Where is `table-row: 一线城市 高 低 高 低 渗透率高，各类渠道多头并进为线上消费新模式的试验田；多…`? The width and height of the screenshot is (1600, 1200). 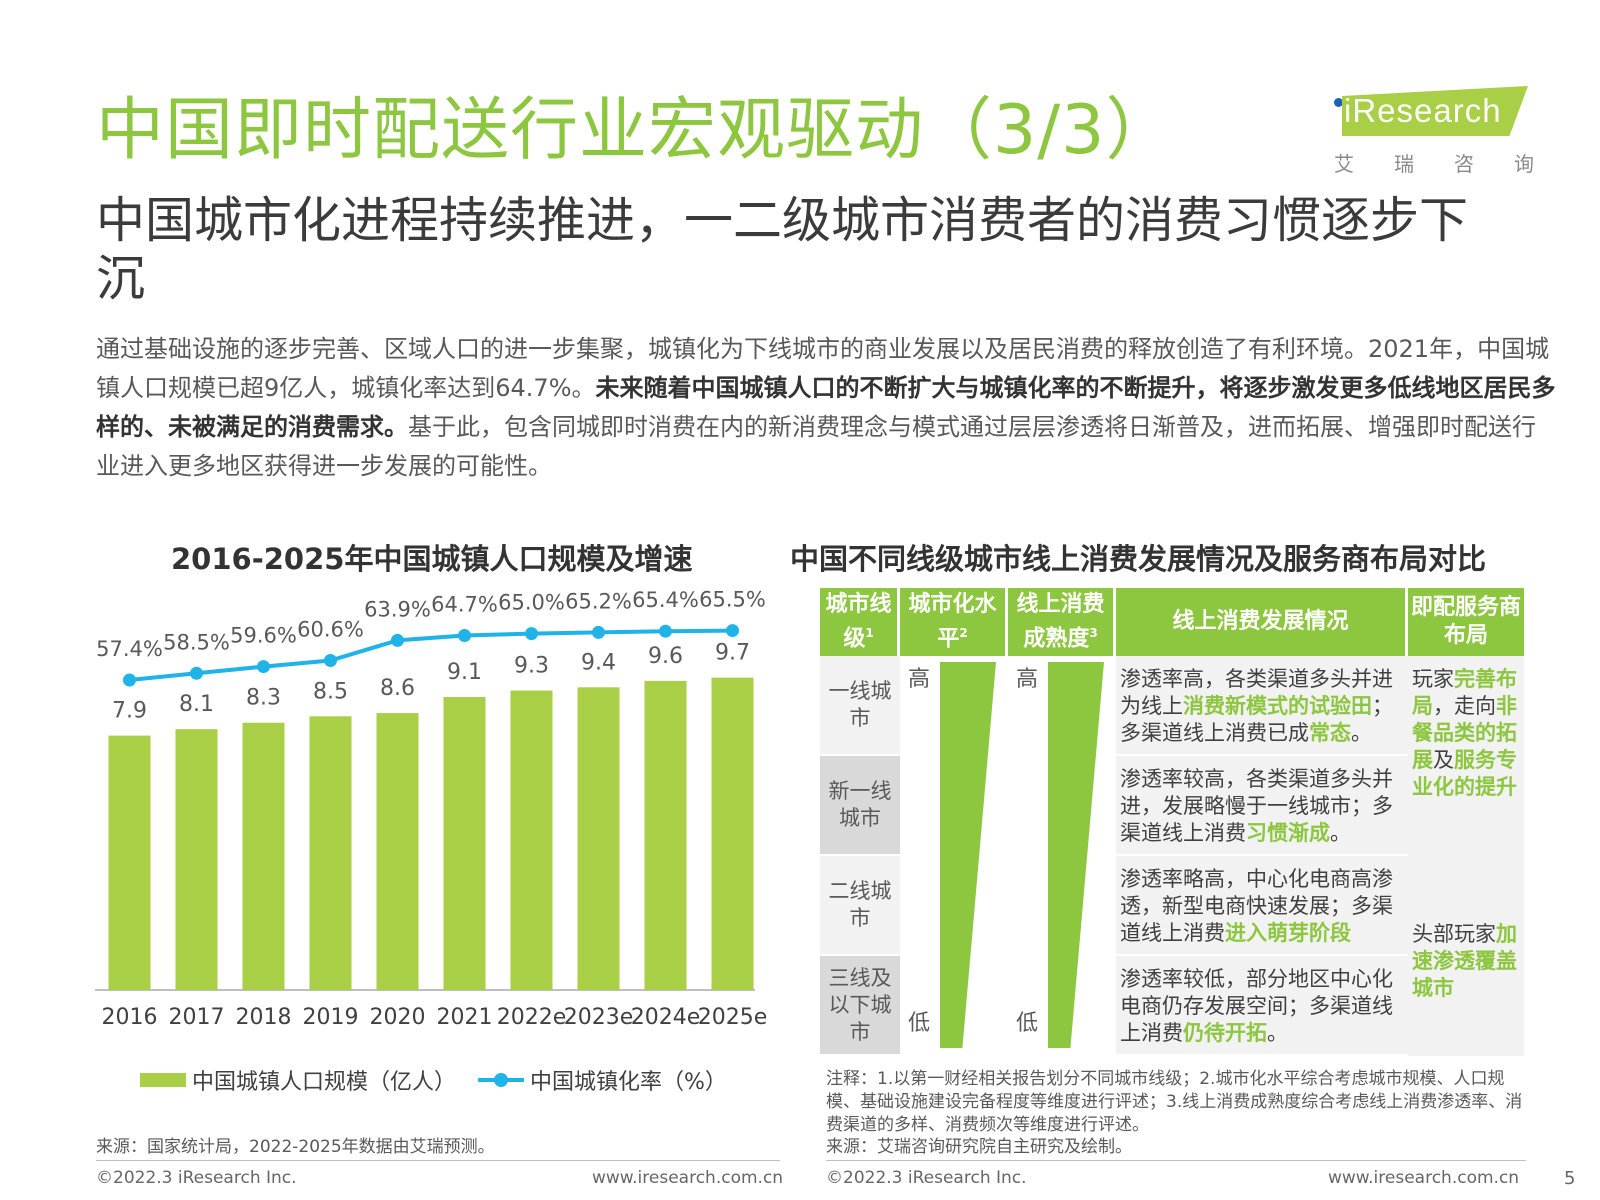
table-row: 一线城市 高 低 高 低 渗透率高，各类渠道多头并进为线上消费新模式的试验田；多… is located at coordinates (1172, 856).